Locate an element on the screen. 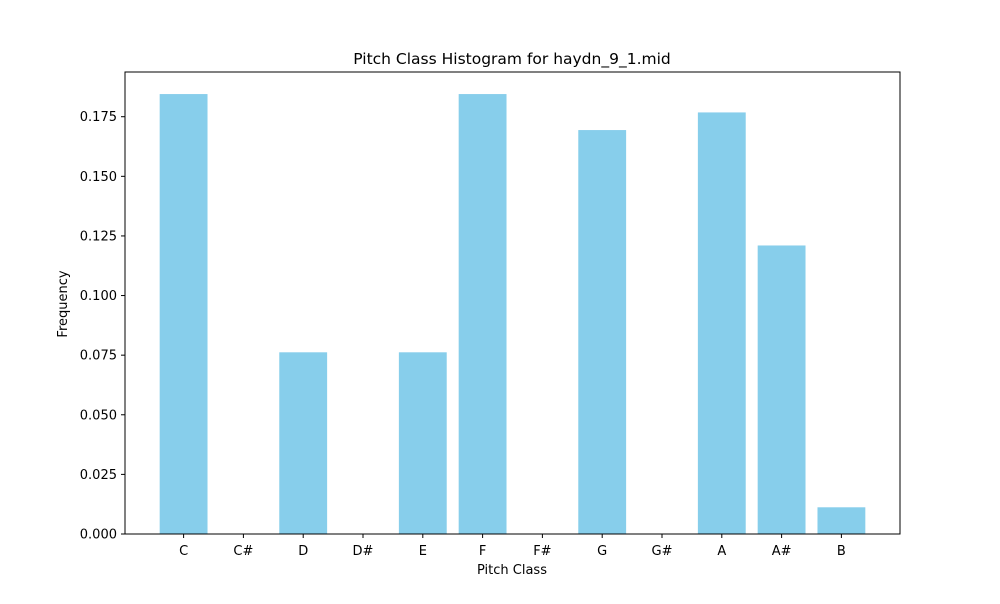 This screenshot has width=1000, height=604. bar-a-sharp is located at coordinates (781, 389).